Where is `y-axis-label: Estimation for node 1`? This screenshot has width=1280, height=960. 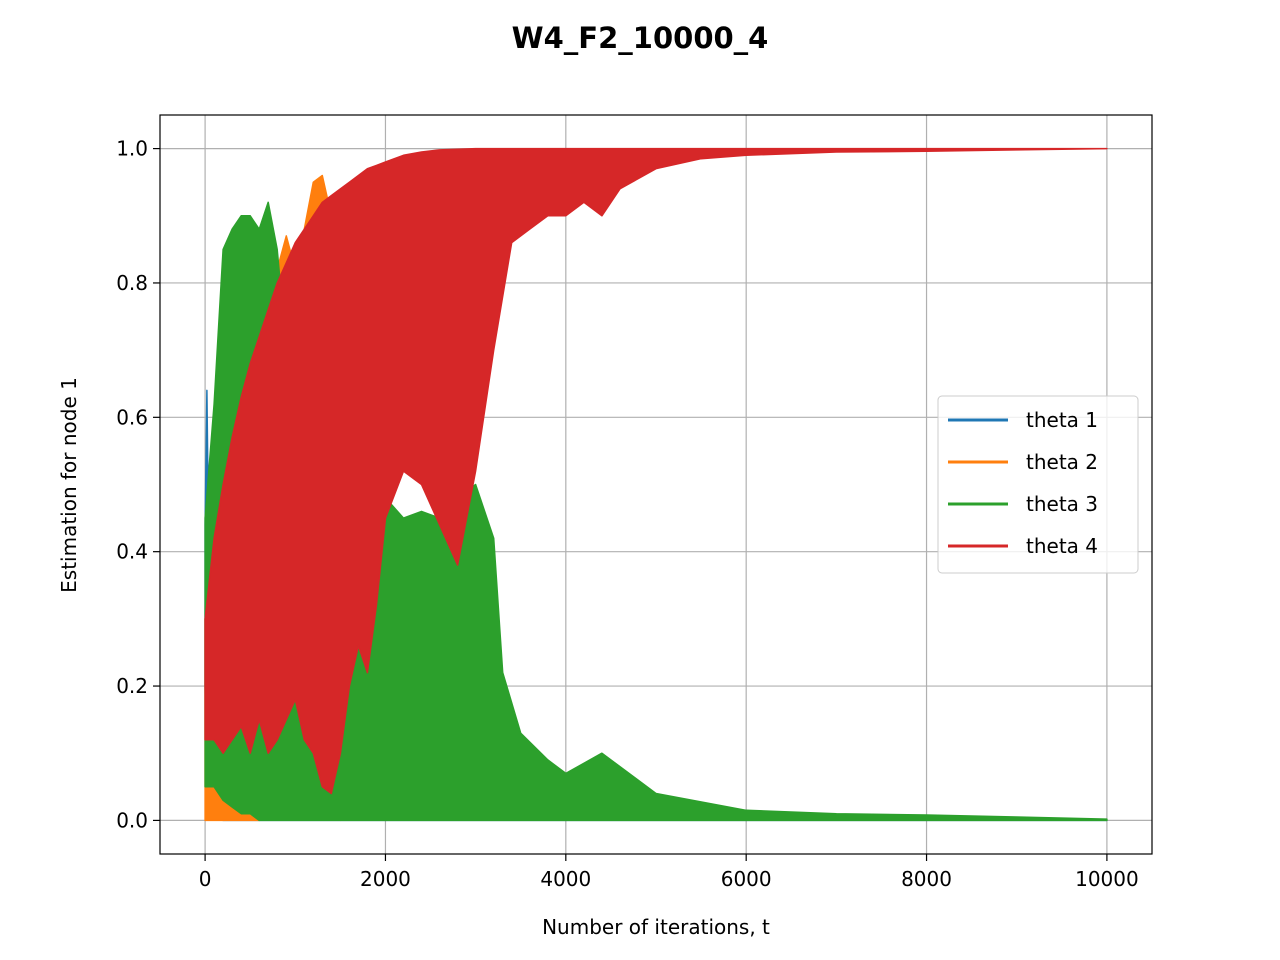
y-axis-label: Estimation for node 1 is located at coordinates (69, 485).